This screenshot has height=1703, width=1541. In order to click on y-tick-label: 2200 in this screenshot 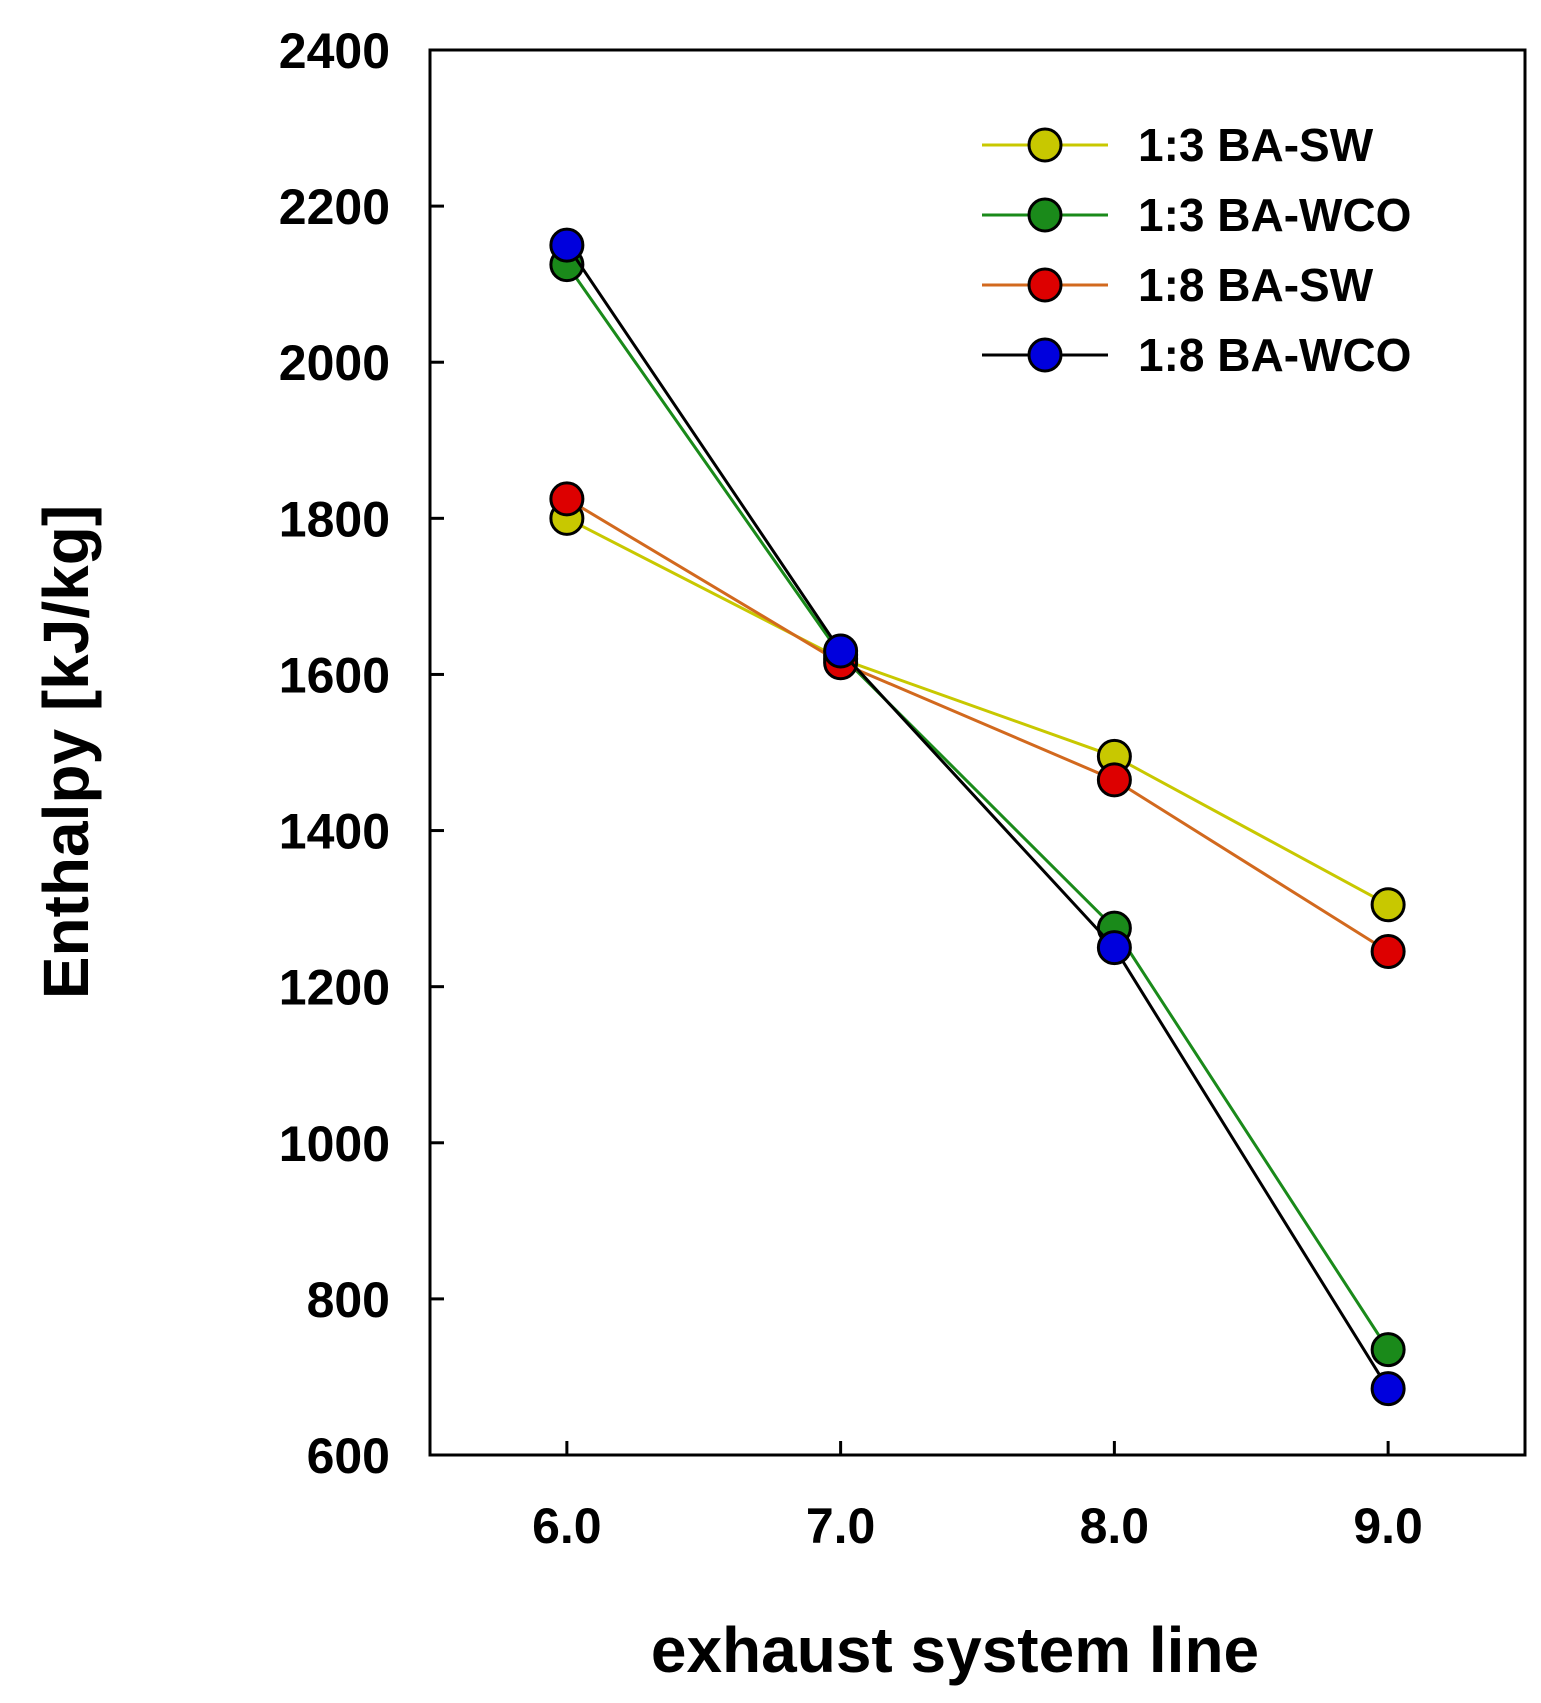, I will do `click(334, 207)`.